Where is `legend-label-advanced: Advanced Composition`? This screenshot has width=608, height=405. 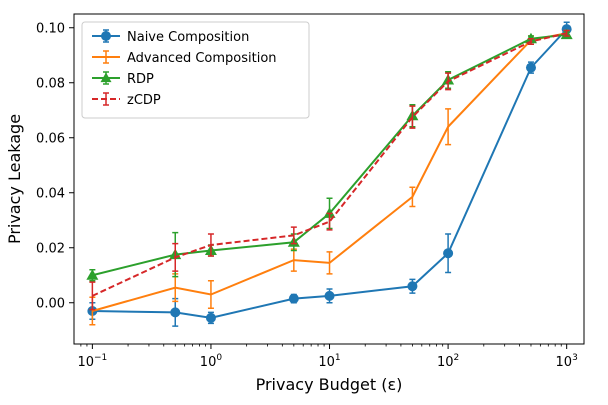 legend-label-advanced: Advanced Composition is located at coordinates (202, 58).